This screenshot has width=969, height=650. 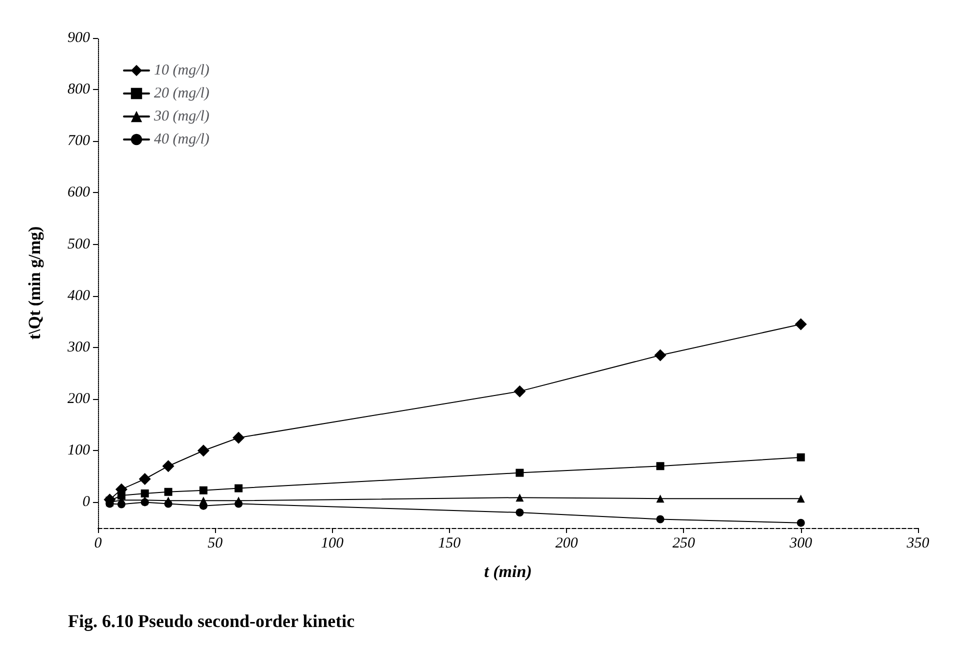 What do you see at coordinates (79, 244) in the screenshot?
I see `y-tick-label: 500` at bounding box center [79, 244].